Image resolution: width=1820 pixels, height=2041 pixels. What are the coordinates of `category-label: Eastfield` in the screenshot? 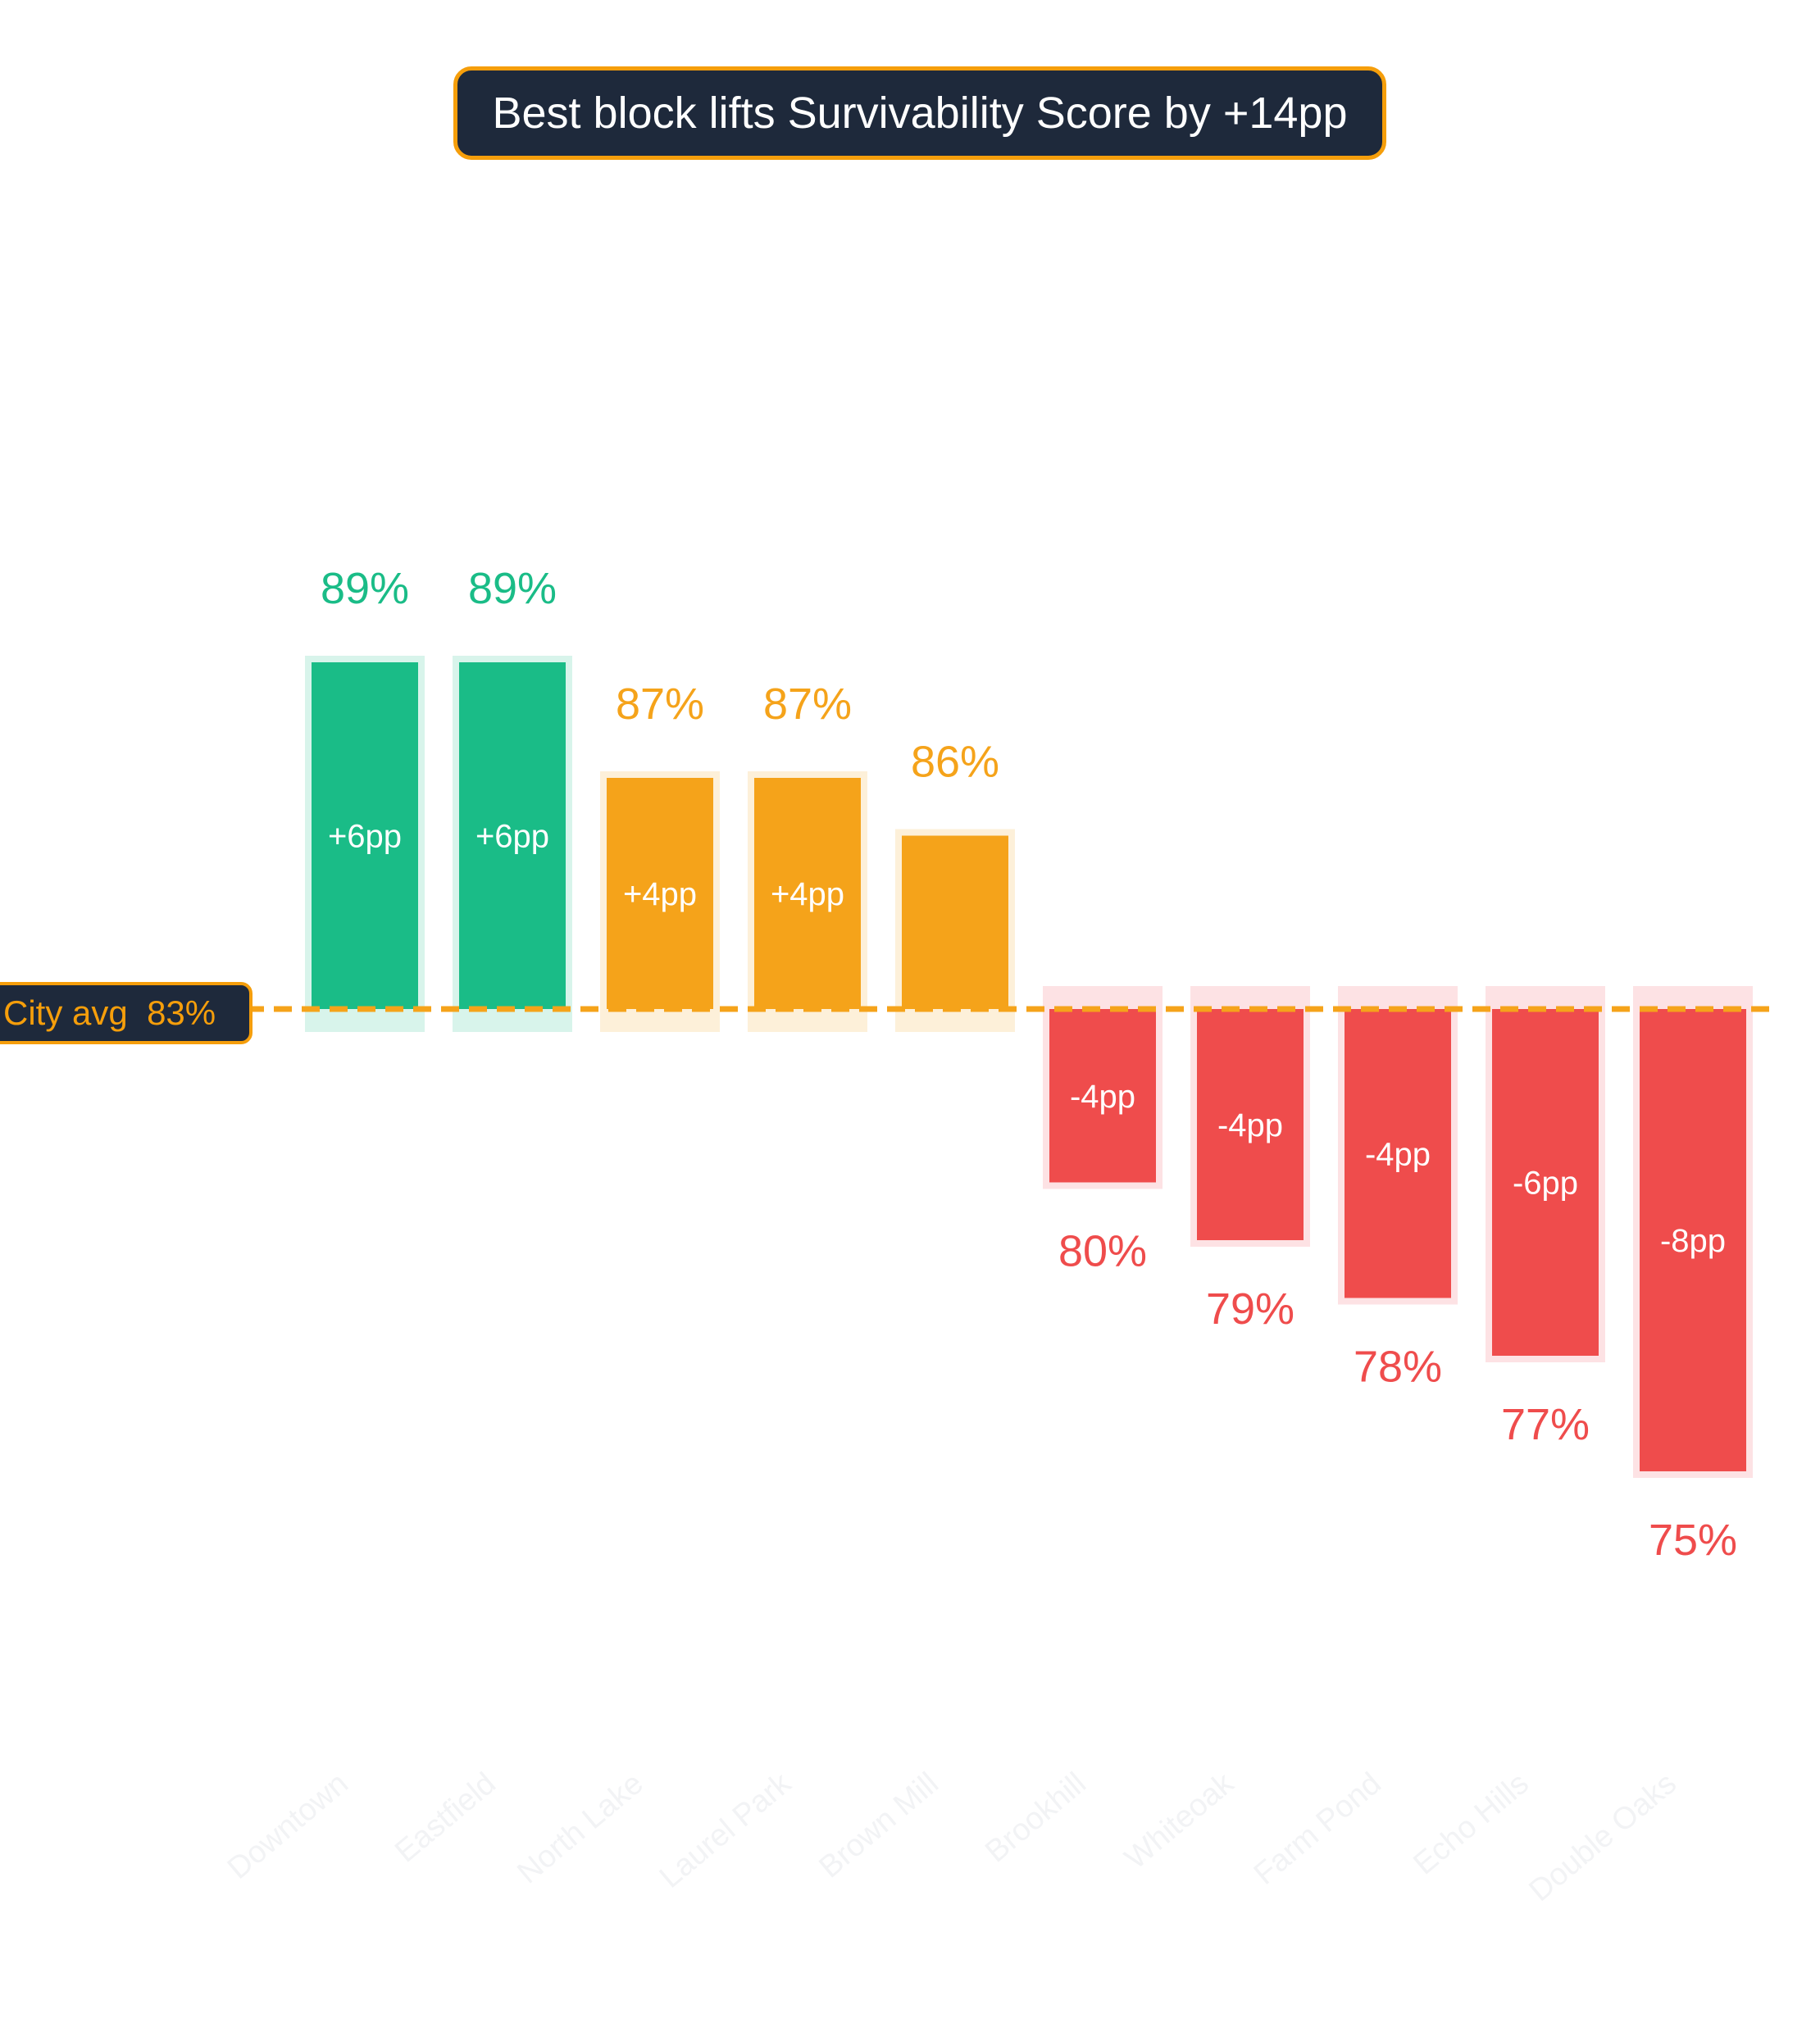 It's located at (446, 1818).